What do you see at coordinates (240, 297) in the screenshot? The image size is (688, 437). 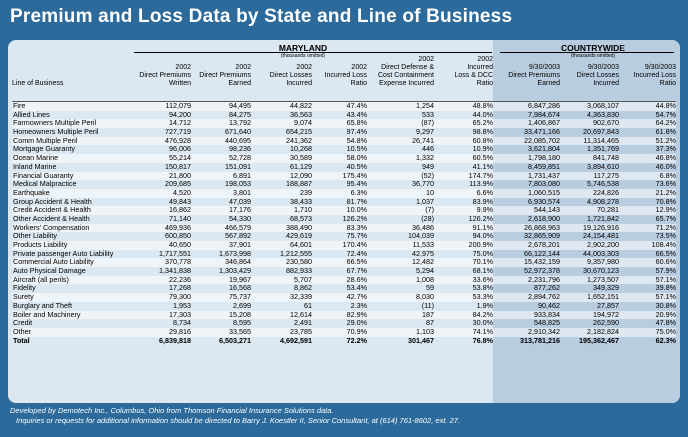 I see `table-cell: 75,737` at bounding box center [240, 297].